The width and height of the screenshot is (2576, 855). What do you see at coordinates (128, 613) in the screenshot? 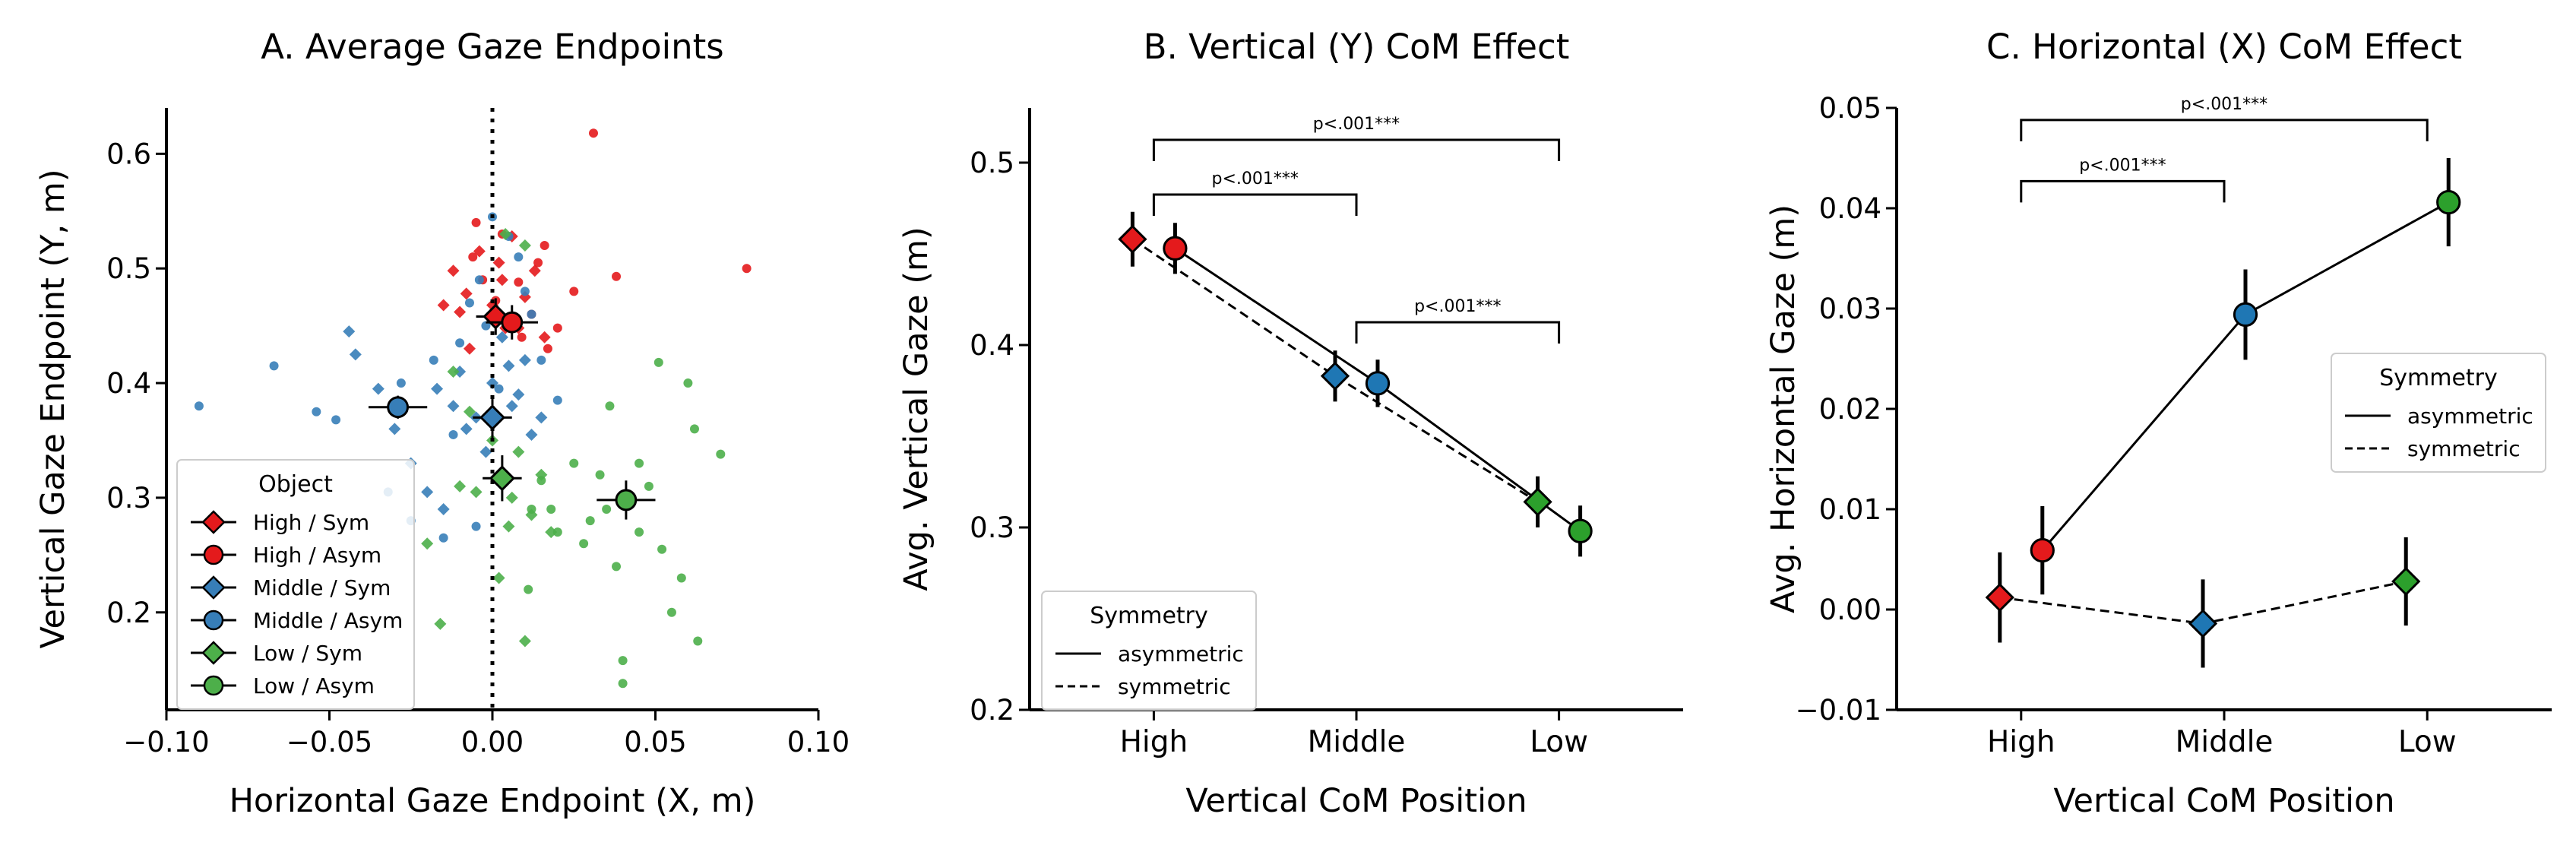
I see `y-tick-label: 0.2` at bounding box center [128, 613].